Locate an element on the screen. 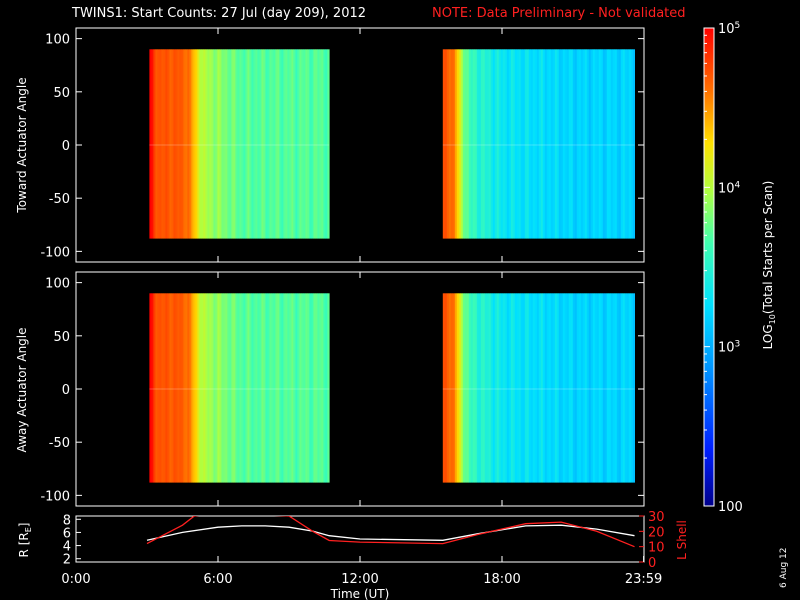  colorbar-tick-label: 100 is located at coordinates (730, 507).